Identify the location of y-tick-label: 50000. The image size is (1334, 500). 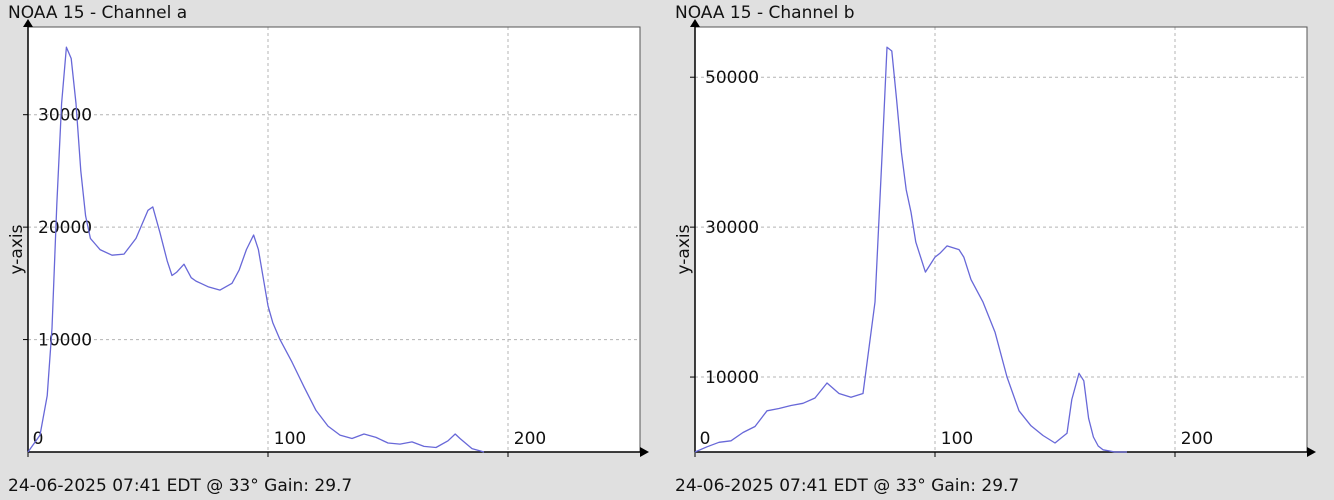
(732, 78).